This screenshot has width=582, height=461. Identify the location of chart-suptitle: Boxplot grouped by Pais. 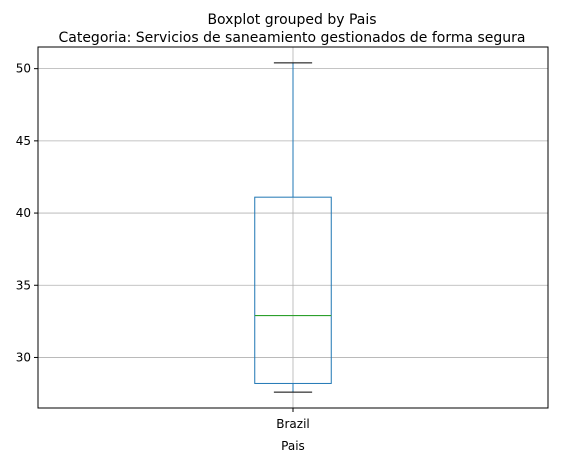
(291, 20).